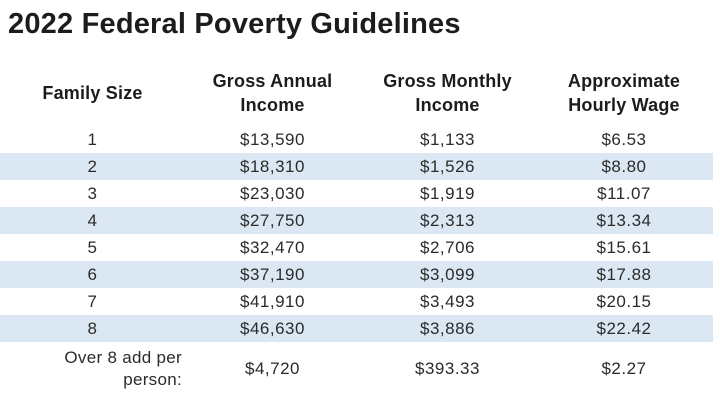  I want to click on table-row: 4 $27,750 $2,313 $13.34, so click(356, 220).